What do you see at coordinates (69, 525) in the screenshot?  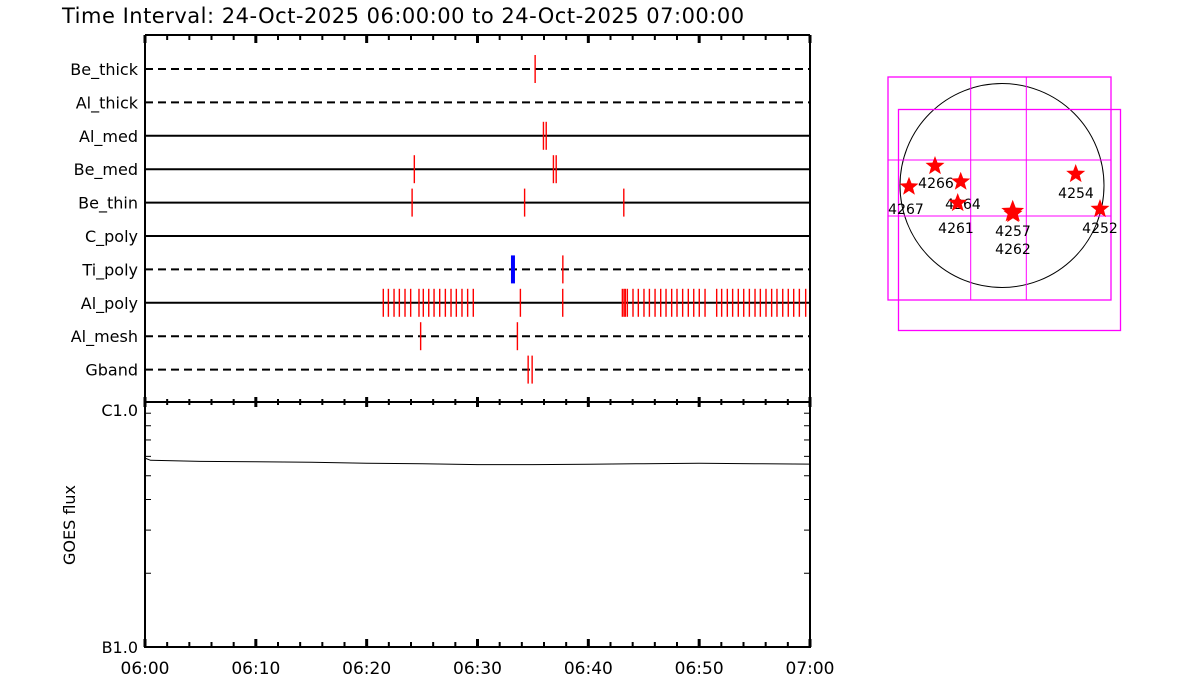 I see `goes-y-axis-label: GOES flux` at bounding box center [69, 525].